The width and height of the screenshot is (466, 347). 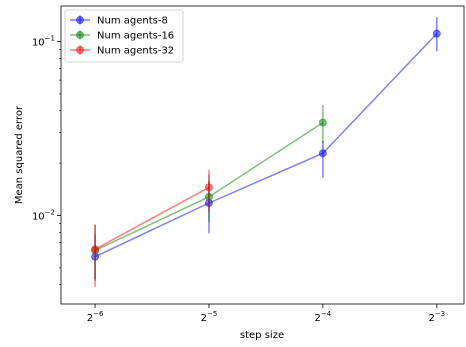 What do you see at coordinates (266, 314) in the screenshot?
I see `x-axis-ticks: 2−6 2−5 2−4 2−3` at bounding box center [266, 314].